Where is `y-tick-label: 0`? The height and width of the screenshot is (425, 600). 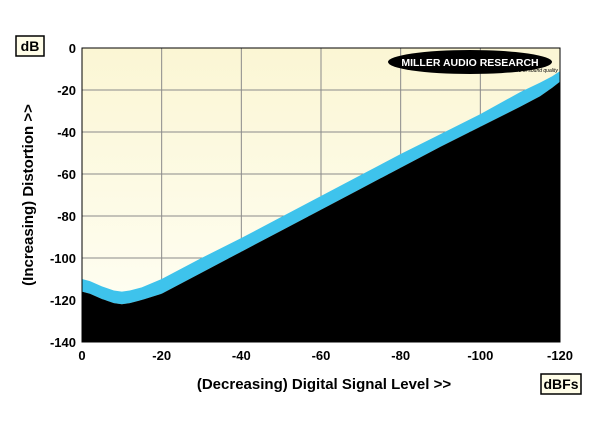 y-tick-label: 0 is located at coordinates (72, 48).